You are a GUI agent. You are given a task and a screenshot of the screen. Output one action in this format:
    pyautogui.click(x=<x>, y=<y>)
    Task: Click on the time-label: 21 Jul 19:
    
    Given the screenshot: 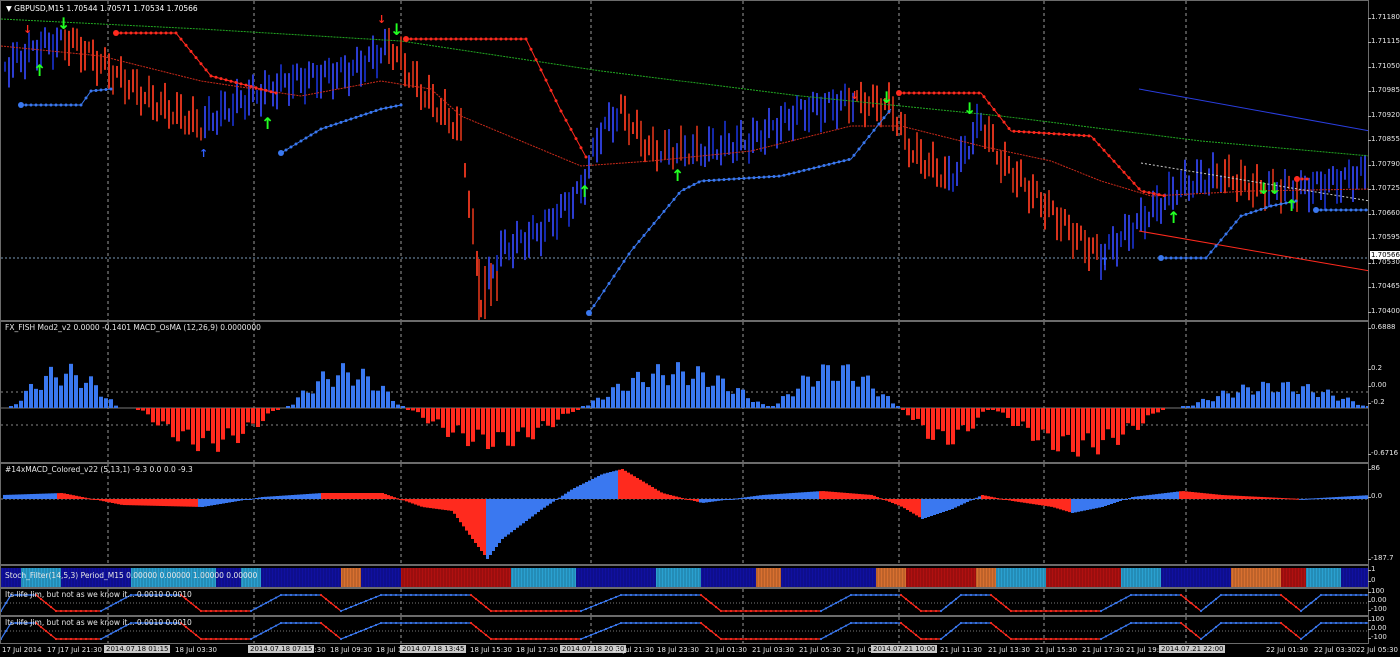 What is the action you would take?
    pyautogui.click(x=1143, y=650)
    